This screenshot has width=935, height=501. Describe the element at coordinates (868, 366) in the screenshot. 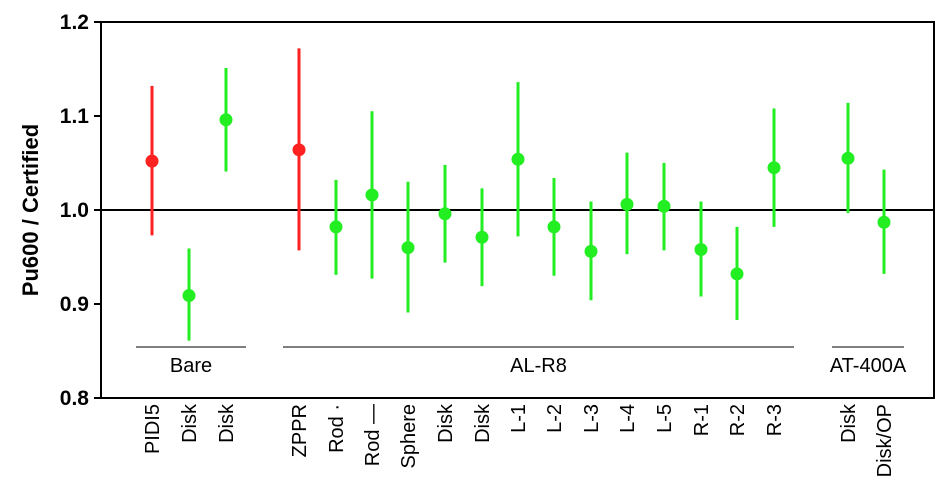

I see `group-label: AT-400A` at that location.